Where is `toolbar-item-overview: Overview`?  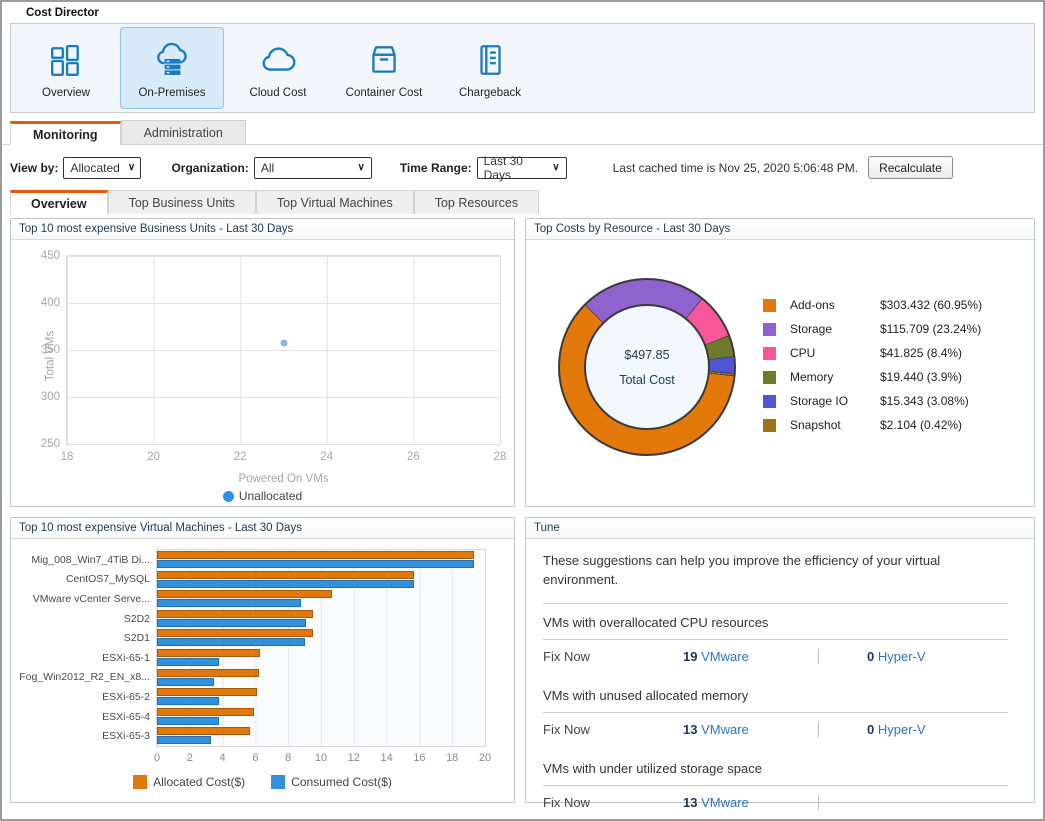
toolbar-item-overview: Overview is located at coordinates (66, 68).